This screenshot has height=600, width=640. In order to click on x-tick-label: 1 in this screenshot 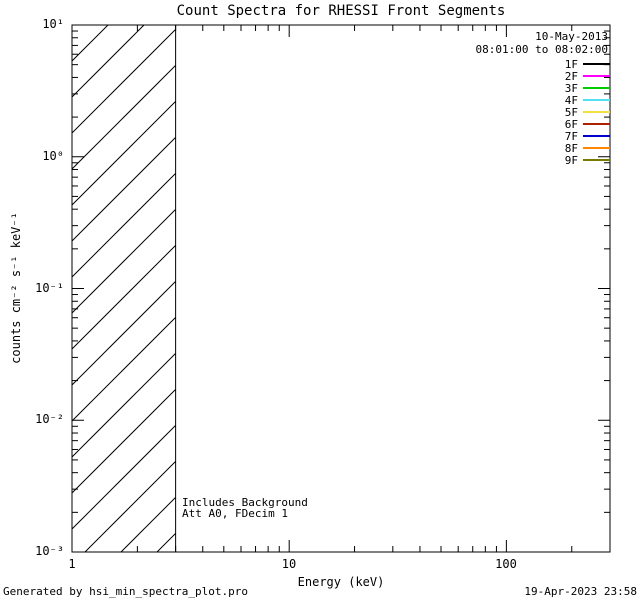, I will do `click(72, 564)`.